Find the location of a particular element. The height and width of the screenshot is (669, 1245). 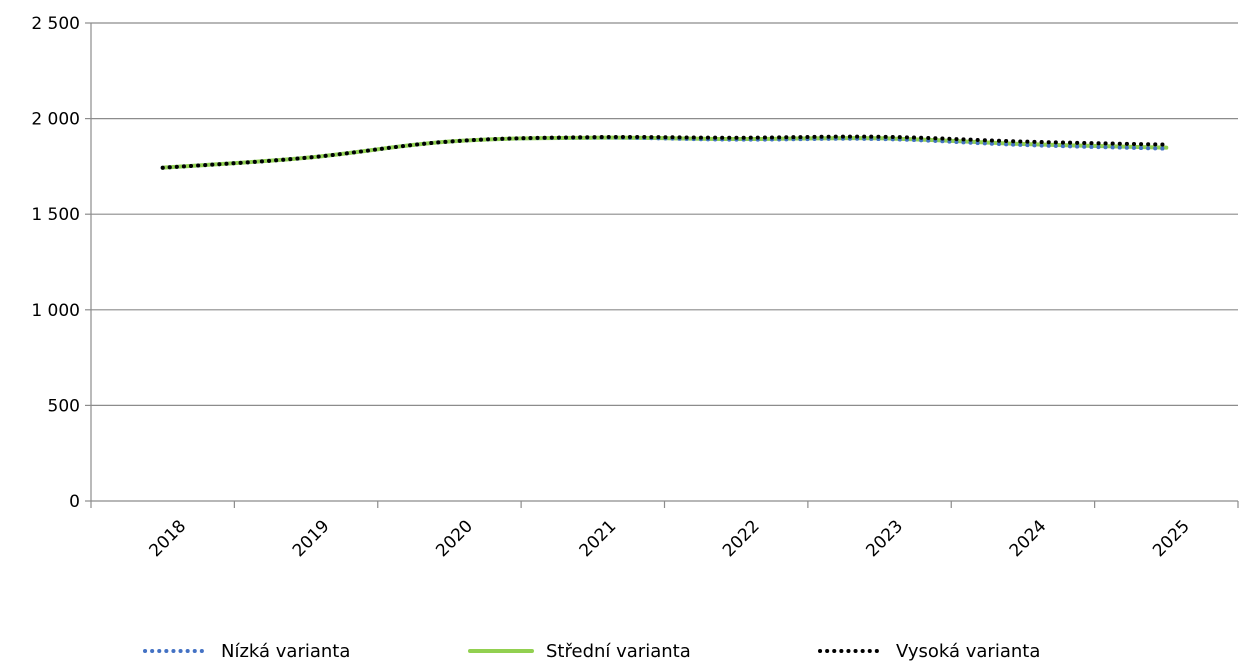

x-tick-label-2021: 2021 is located at coordinates (598, 538).